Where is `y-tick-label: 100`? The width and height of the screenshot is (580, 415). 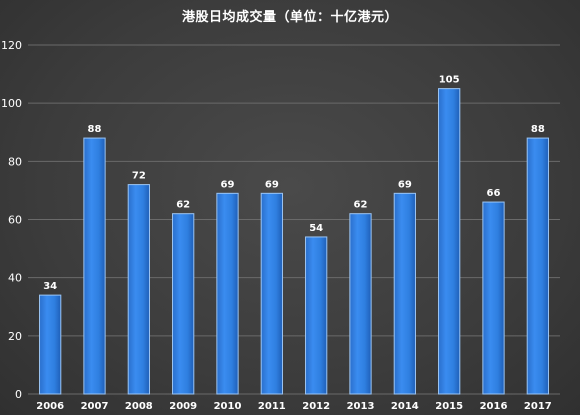
y-tick-label: 100 is located at coordinates (11, 103).